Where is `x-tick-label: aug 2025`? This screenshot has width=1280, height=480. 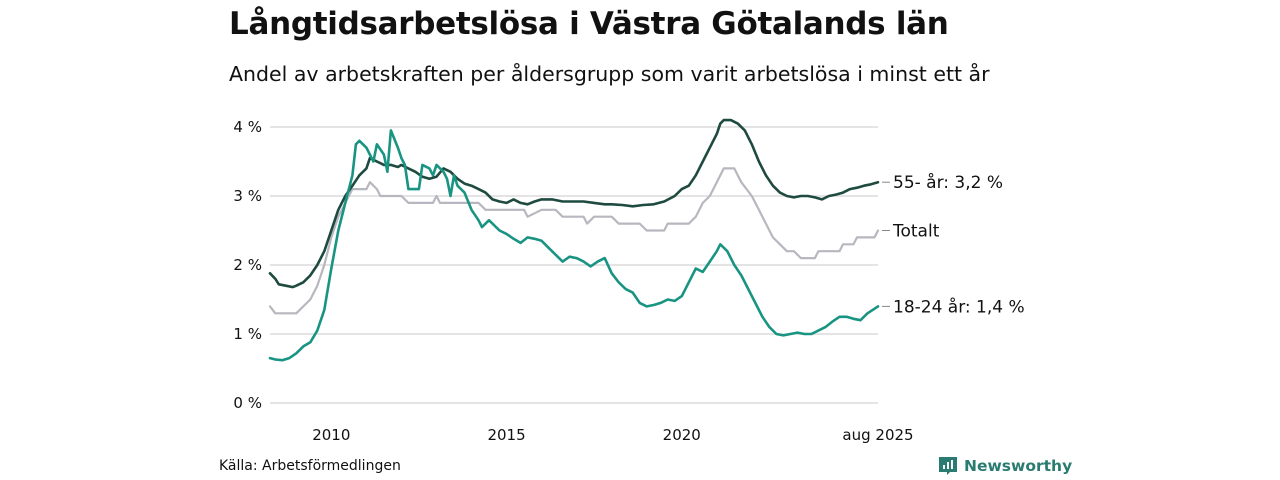 x-tick-label: aug 2025 is located at coordinates (877, 435).